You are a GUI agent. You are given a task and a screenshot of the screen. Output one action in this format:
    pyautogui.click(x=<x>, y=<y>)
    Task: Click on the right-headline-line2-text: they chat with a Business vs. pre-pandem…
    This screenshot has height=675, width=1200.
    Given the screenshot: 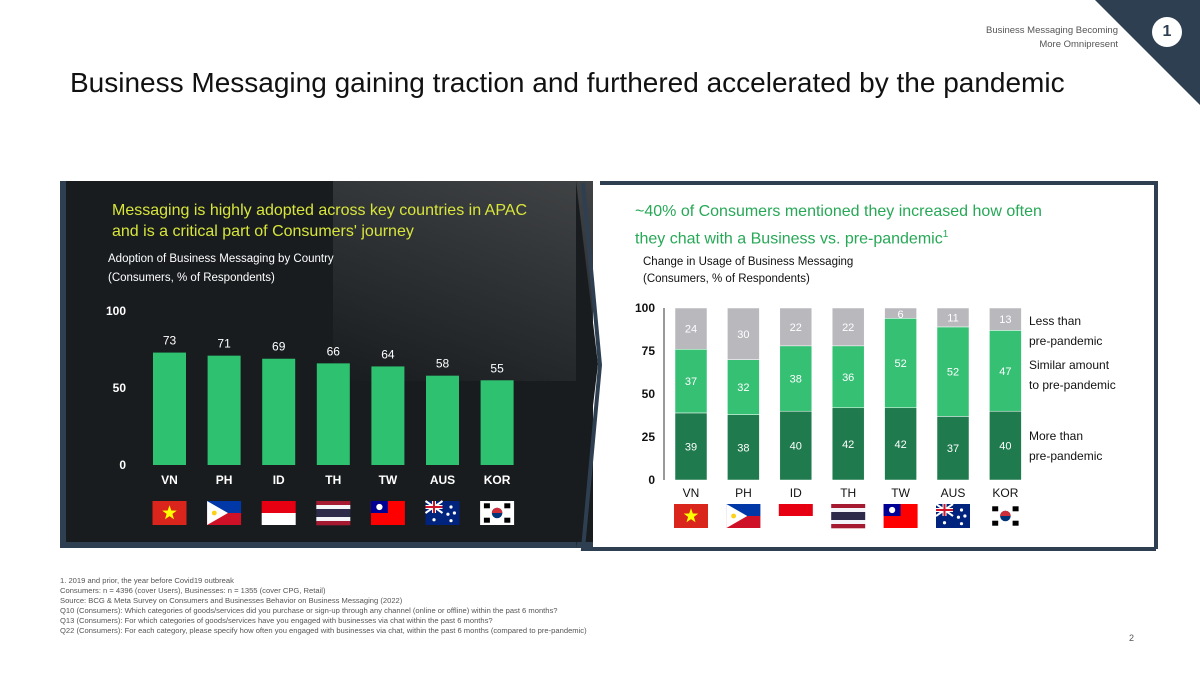 What is the action you would take?
    pyautogui.click(x=789, y=239)
    